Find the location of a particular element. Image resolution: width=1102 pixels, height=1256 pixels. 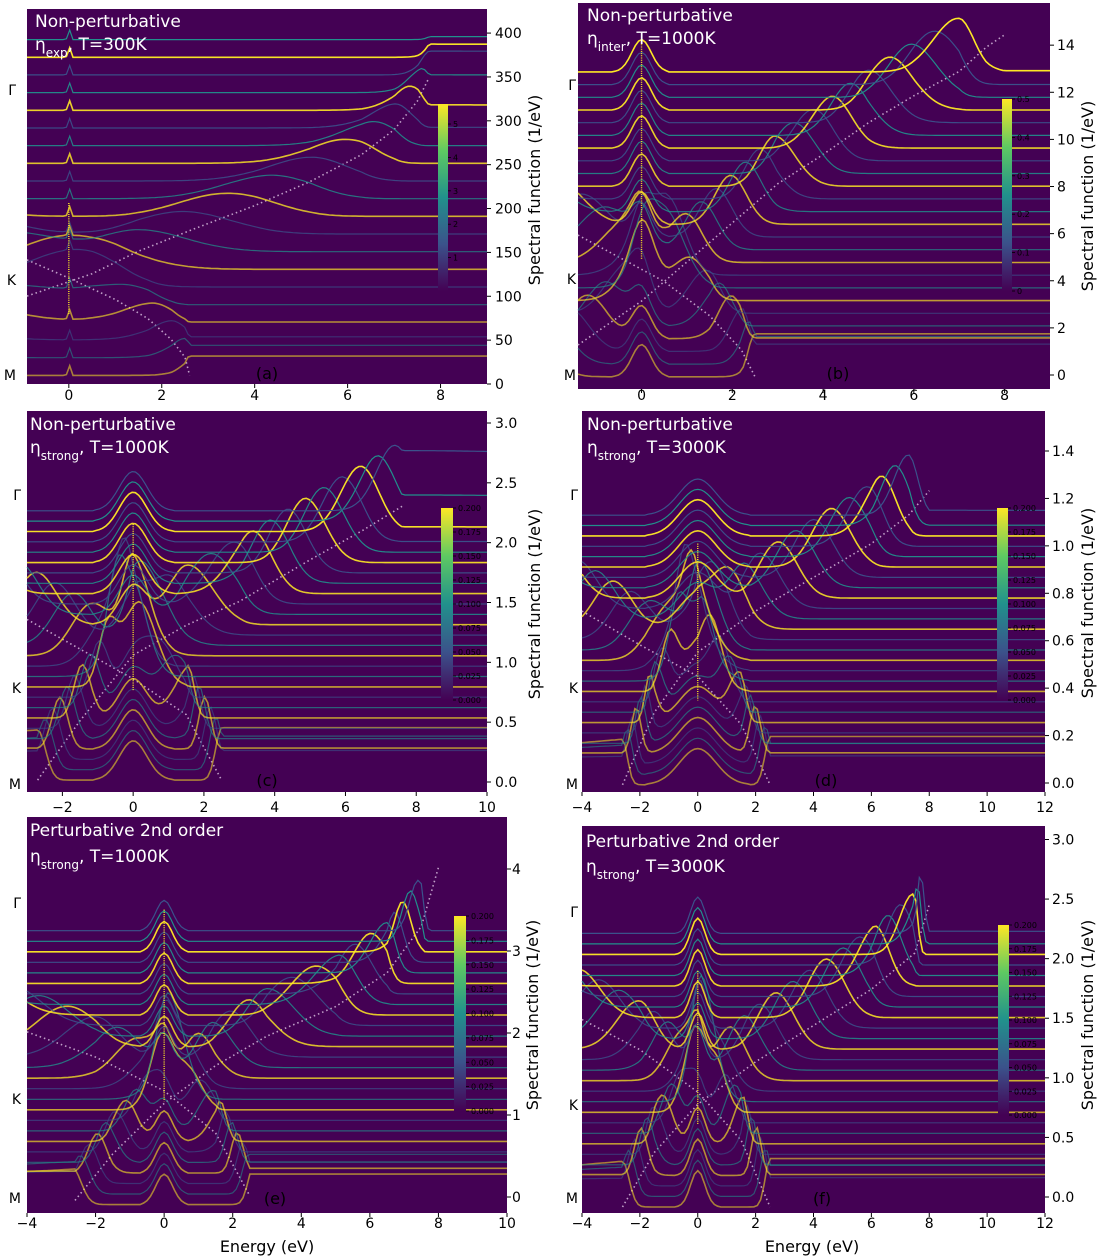

plot-area is located at coordinates (813, 1019).